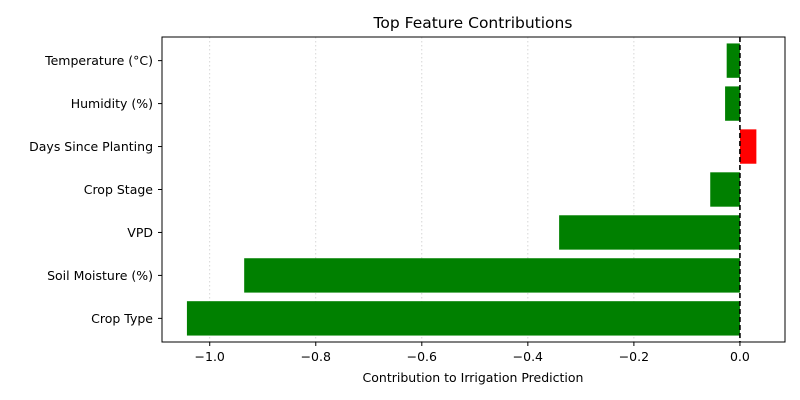 Image resolution: width=800 pixels, height=400 pixels. What do you see at coordinates (119, 189) in the screenshot?
I see `y-tick-label-3: Crop Stage` at bounding box center [119, 189].